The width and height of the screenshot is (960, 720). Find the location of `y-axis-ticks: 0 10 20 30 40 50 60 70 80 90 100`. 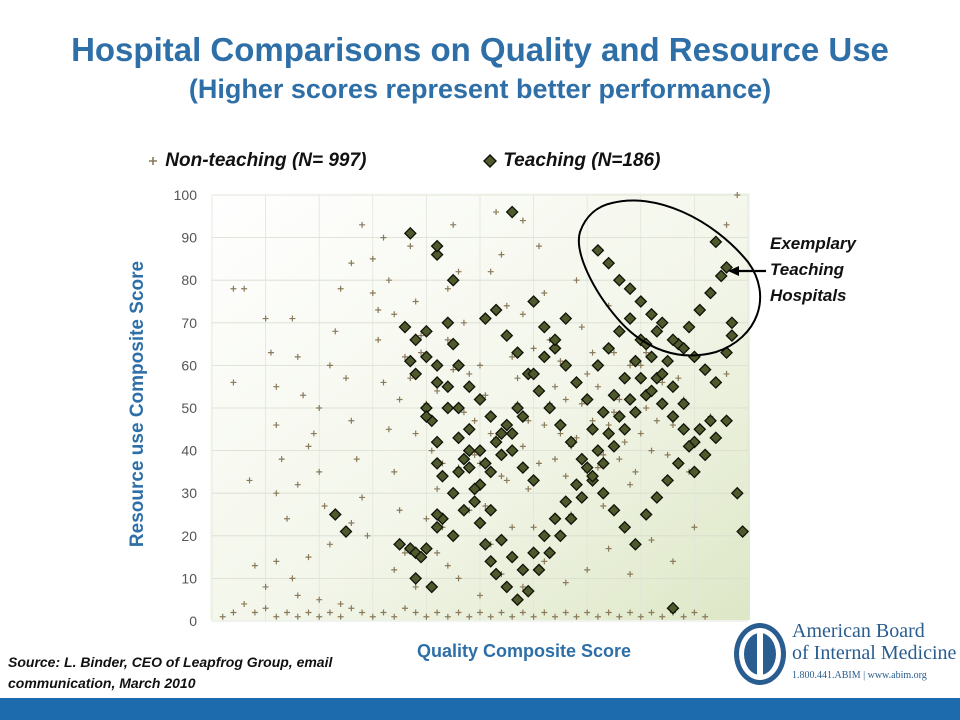

y-axis-ticks: 0 10 20 30 40 50 60 70 80 90 100 is located at coordinates (186, 408).